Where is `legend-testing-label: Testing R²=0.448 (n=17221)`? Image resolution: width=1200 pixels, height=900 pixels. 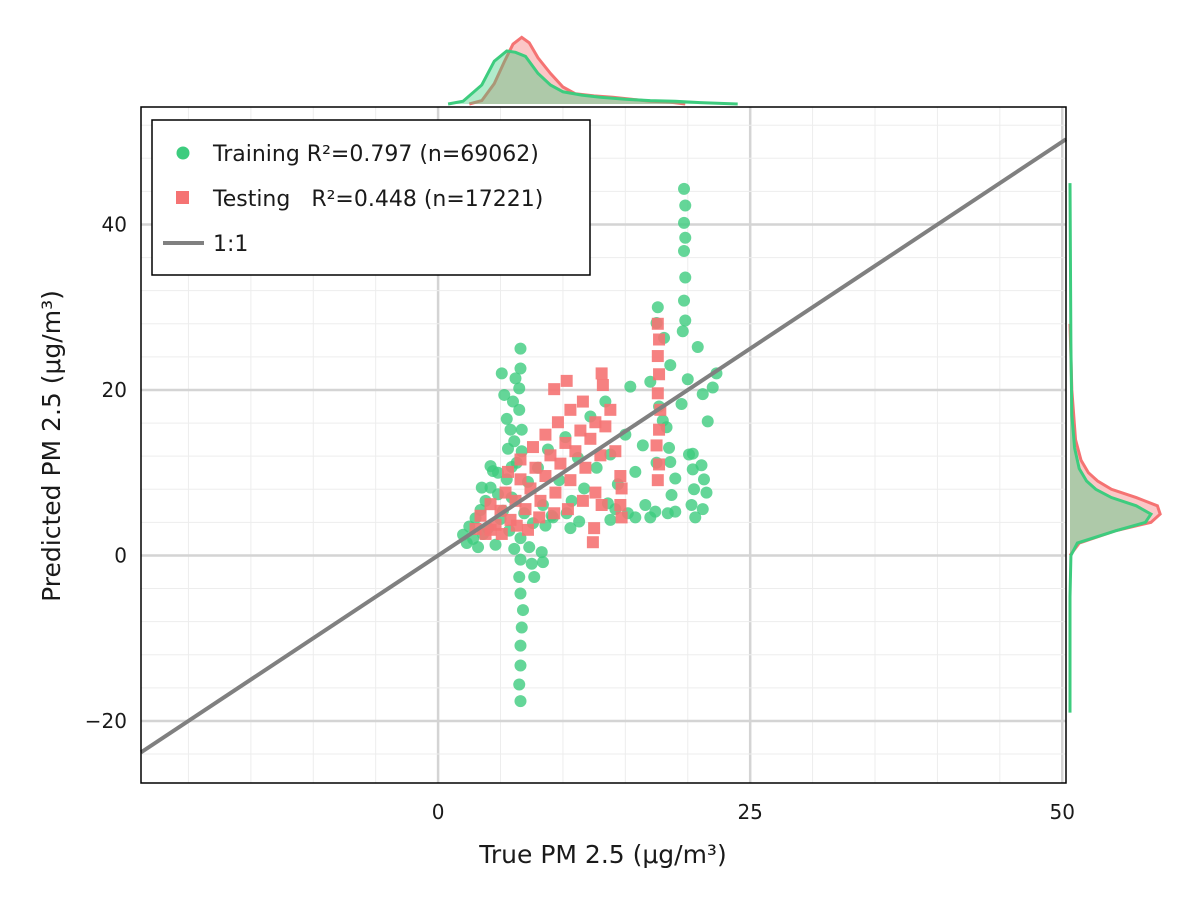 legend-testing-label: Testing R²=0.448 (n=17221) is located at coordinates (377, 199).